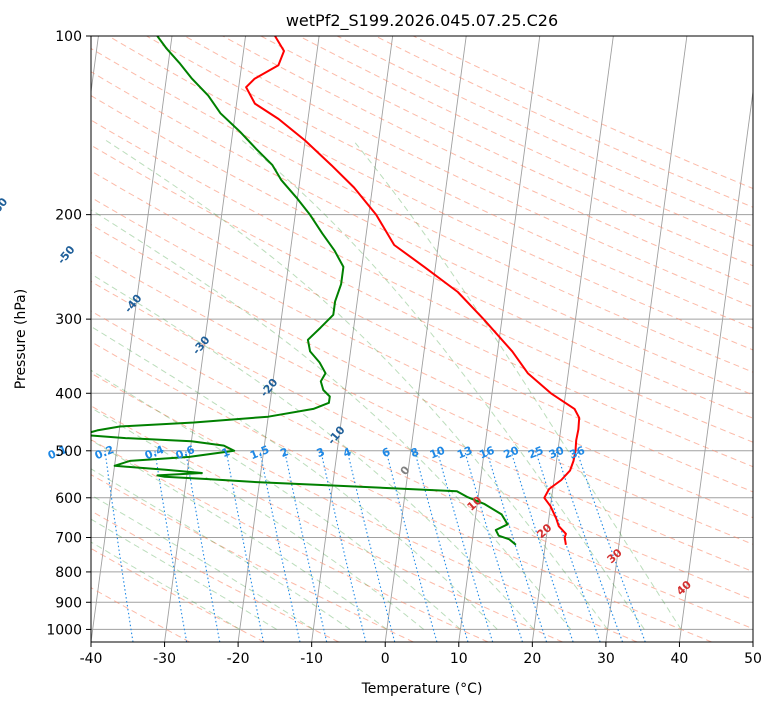 The height and width of the screenshot is (708, 775). I want to click on x-tick-label: -10, so click(311, 659).